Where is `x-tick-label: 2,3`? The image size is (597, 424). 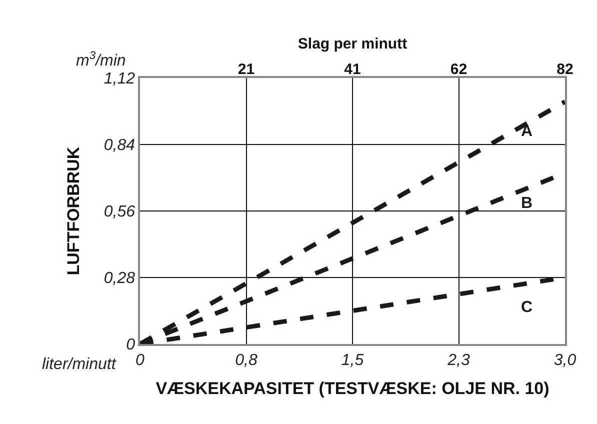
x-tick-label: 2,3 is located at coordinates (458, 360).